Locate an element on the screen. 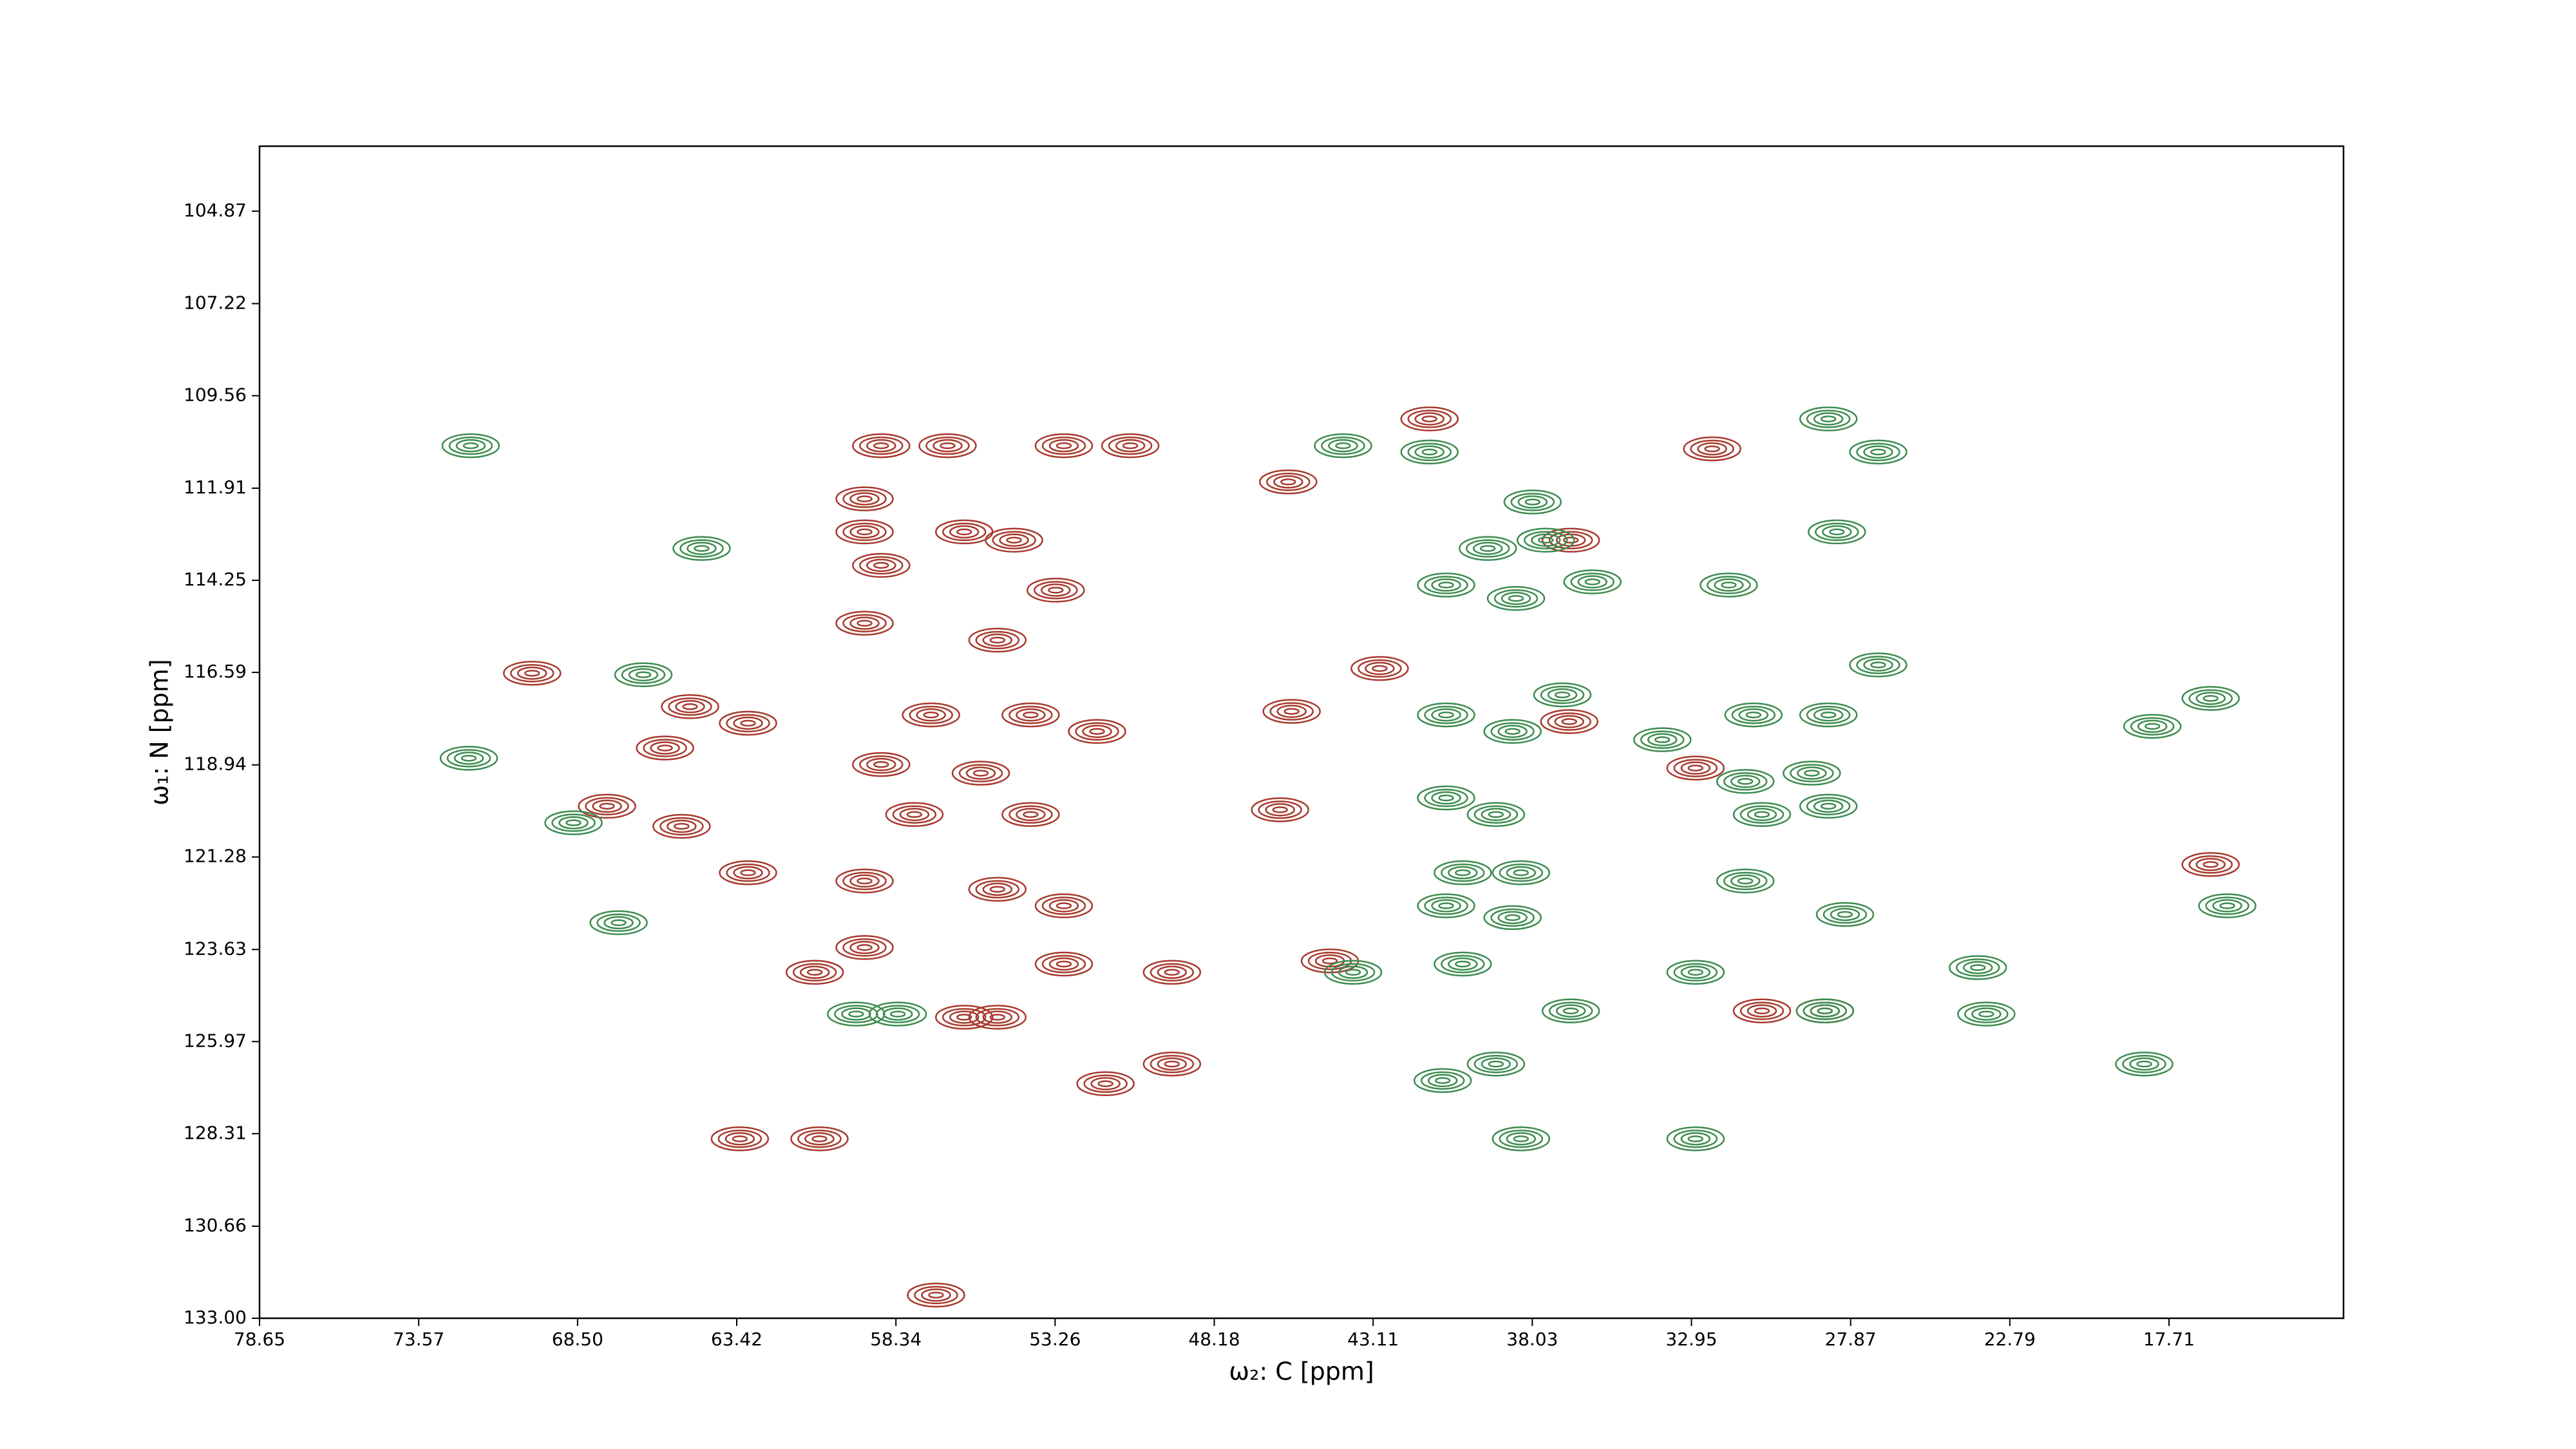 The width and height of the screenshot is (2576, 1449). y-tick-label: 111.91 is located at coordinates (215, 487).